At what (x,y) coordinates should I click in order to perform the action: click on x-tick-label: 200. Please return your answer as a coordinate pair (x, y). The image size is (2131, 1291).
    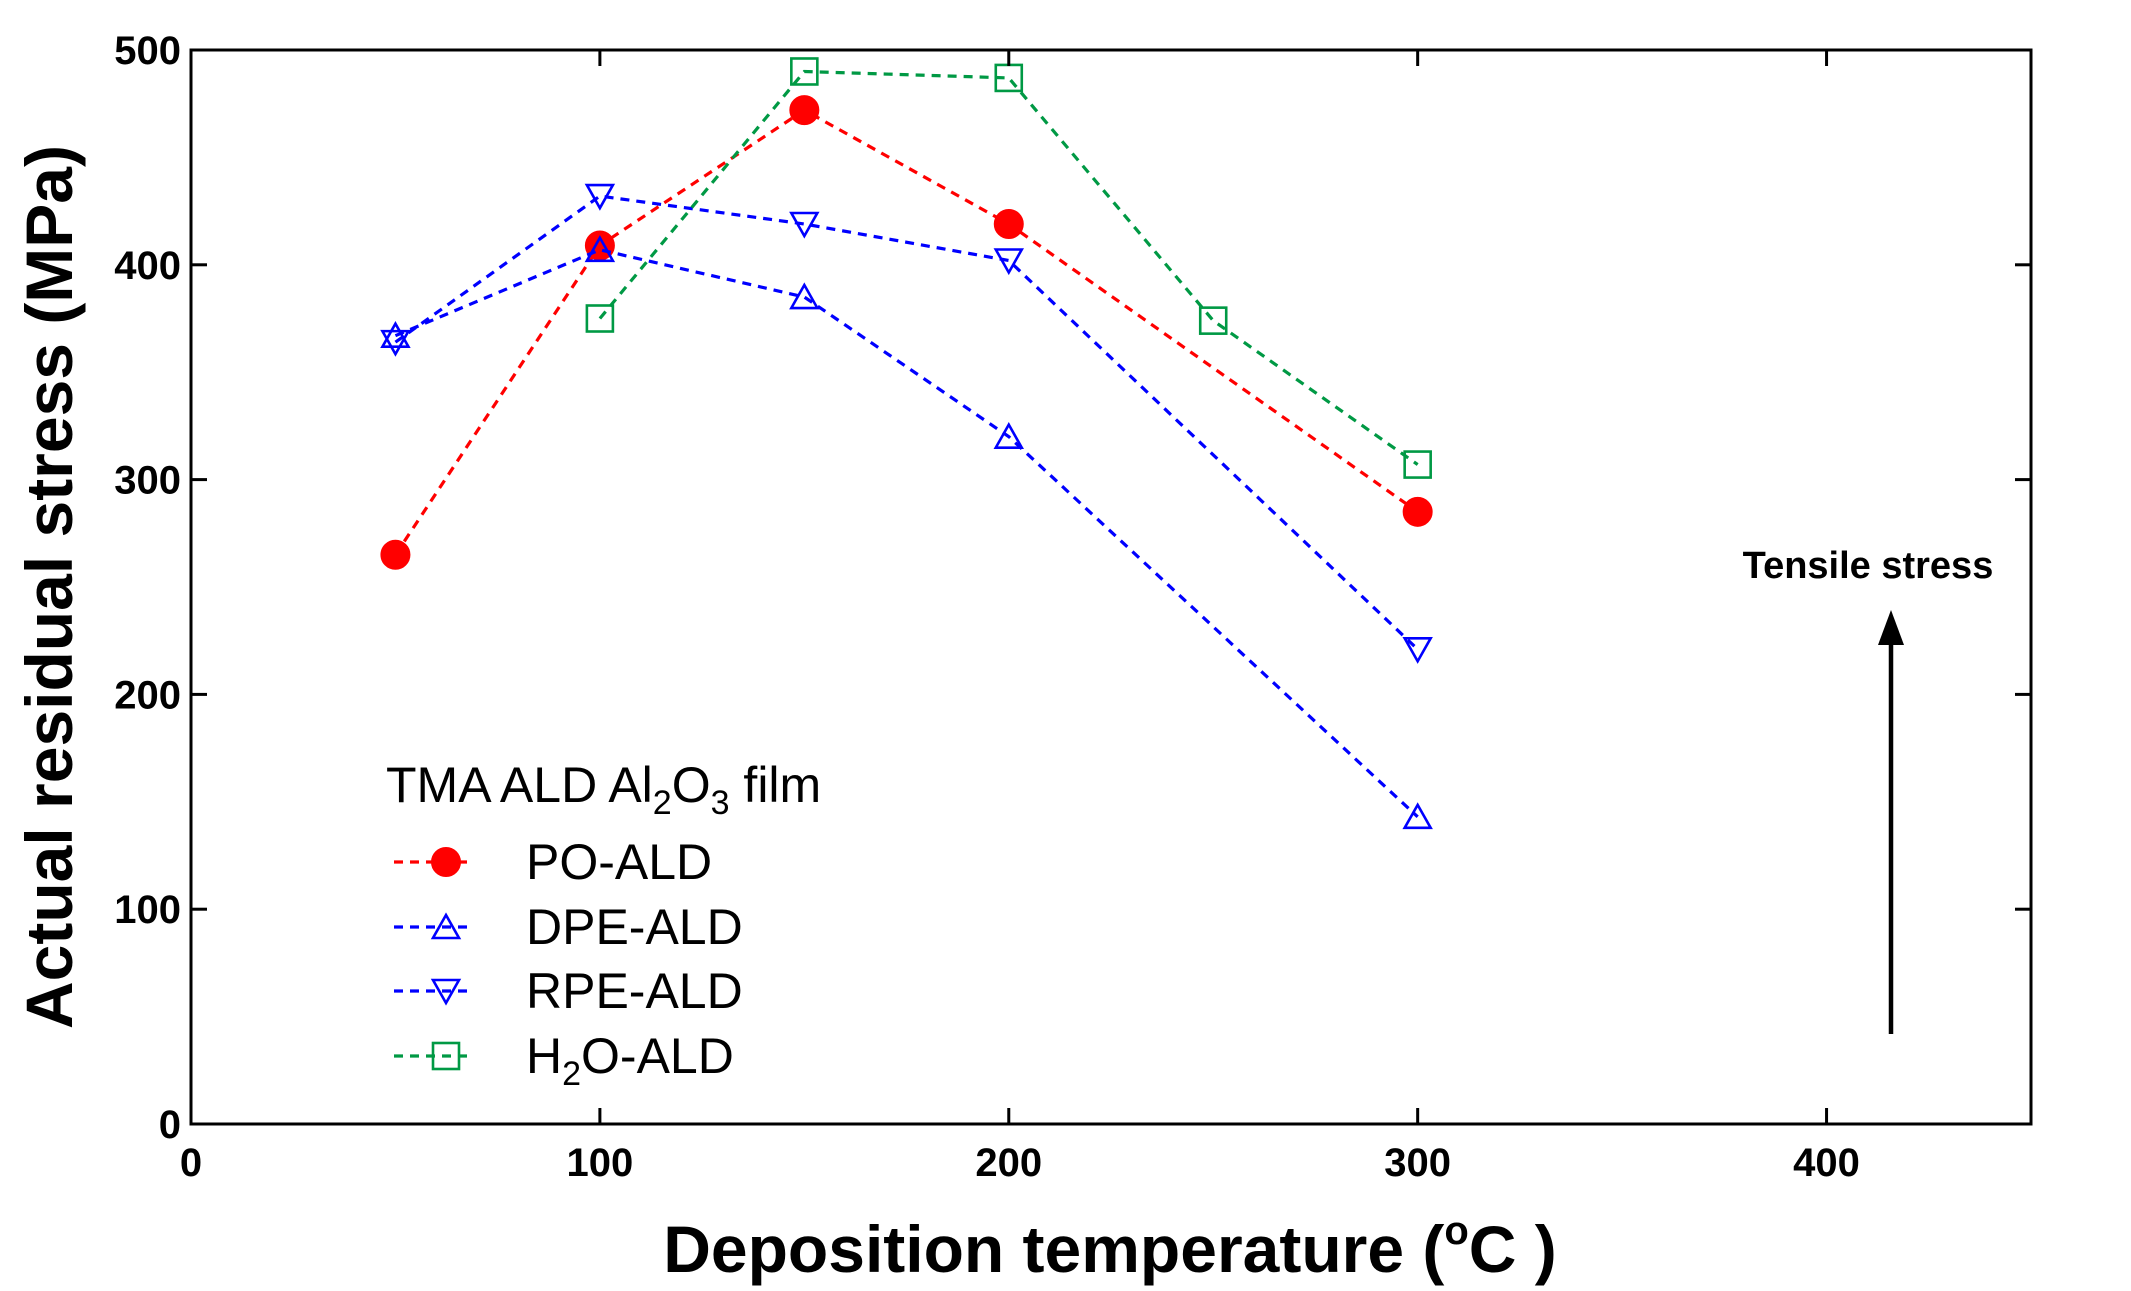
    Looking at the image, I should click on (1008, 1163).